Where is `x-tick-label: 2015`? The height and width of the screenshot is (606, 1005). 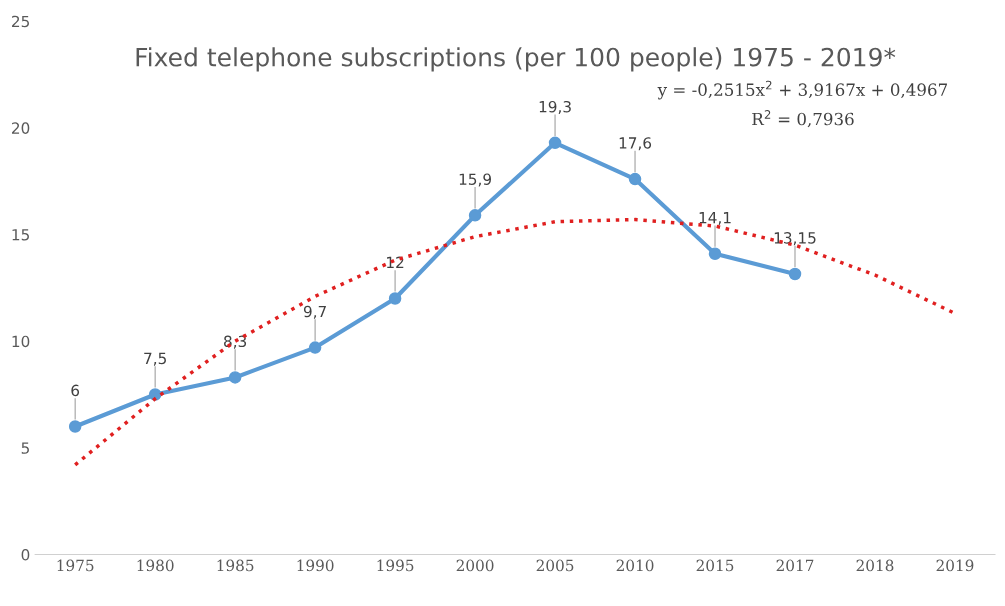
x-tick-label: 2015 is located at coordinates (715, 565).